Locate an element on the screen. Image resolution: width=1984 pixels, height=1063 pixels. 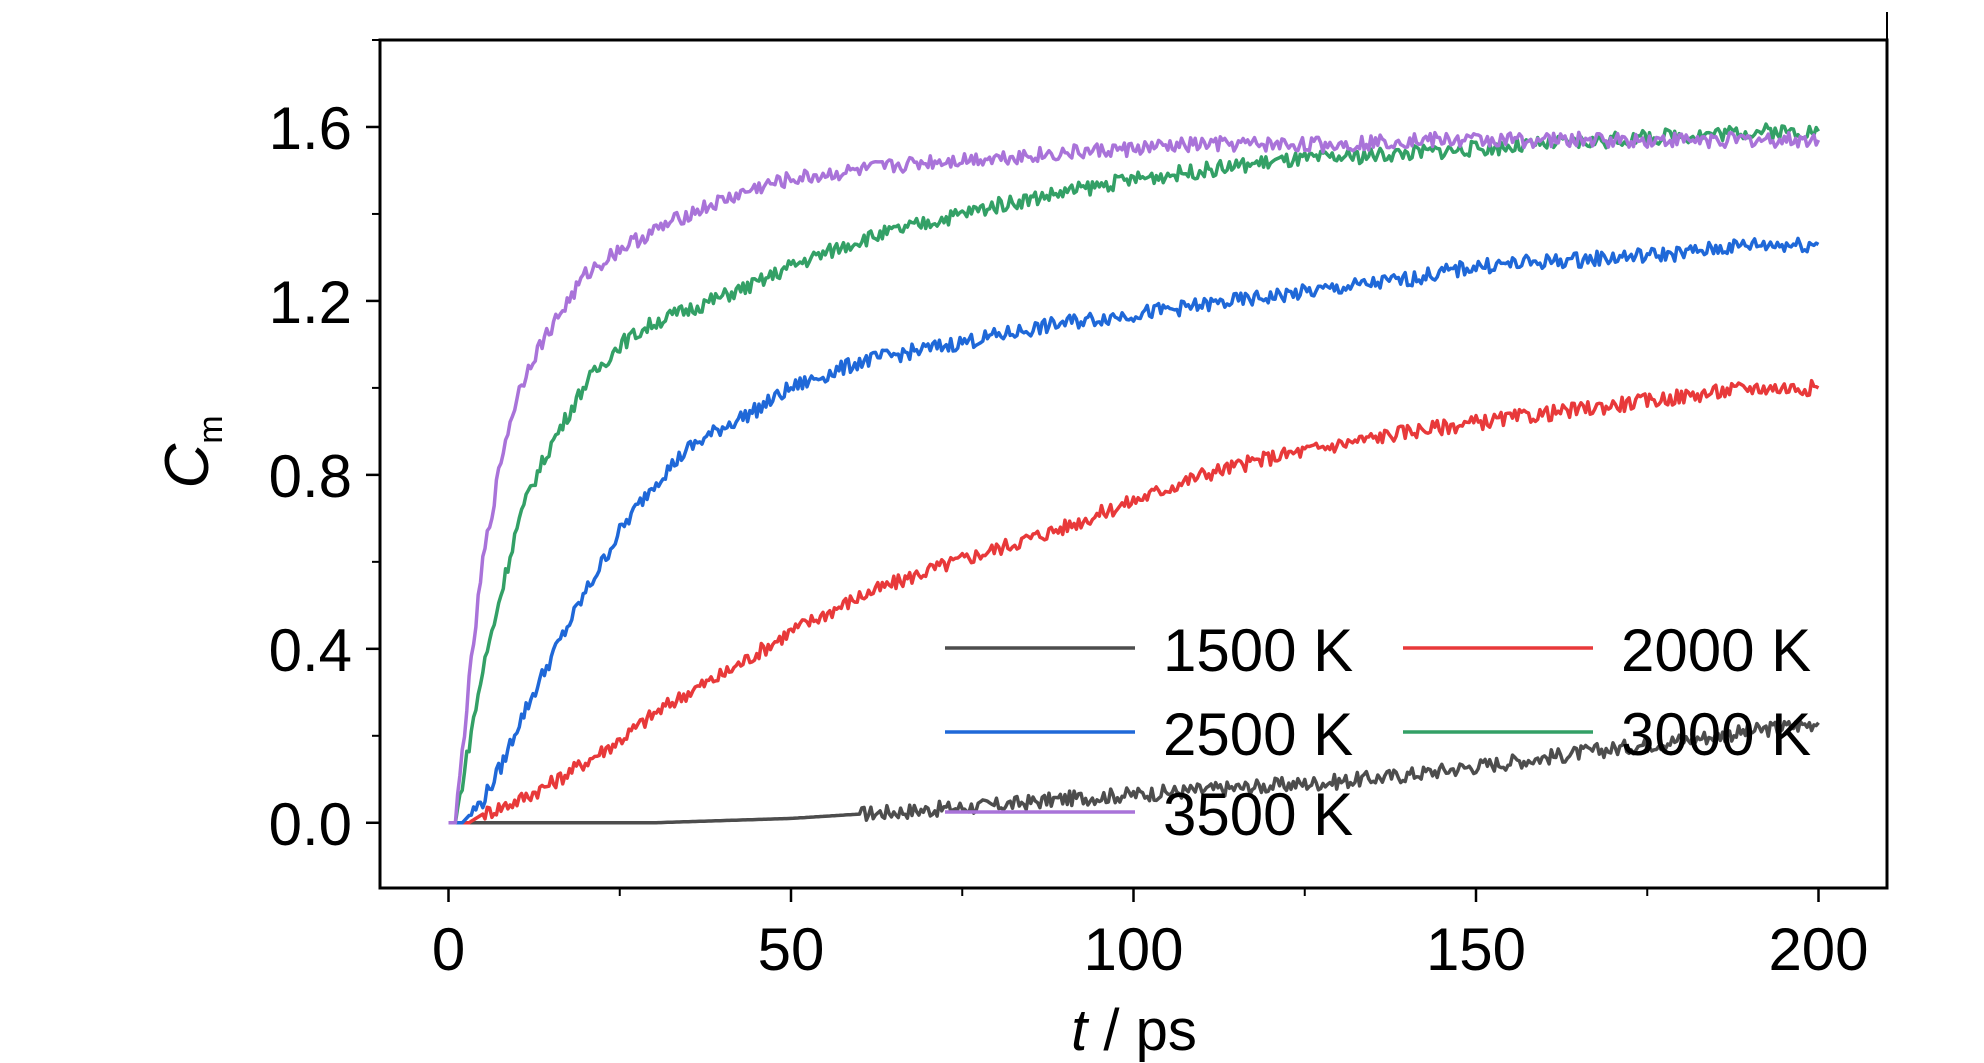
x-tick-label: 100 is located at coordinates (1133, 949).